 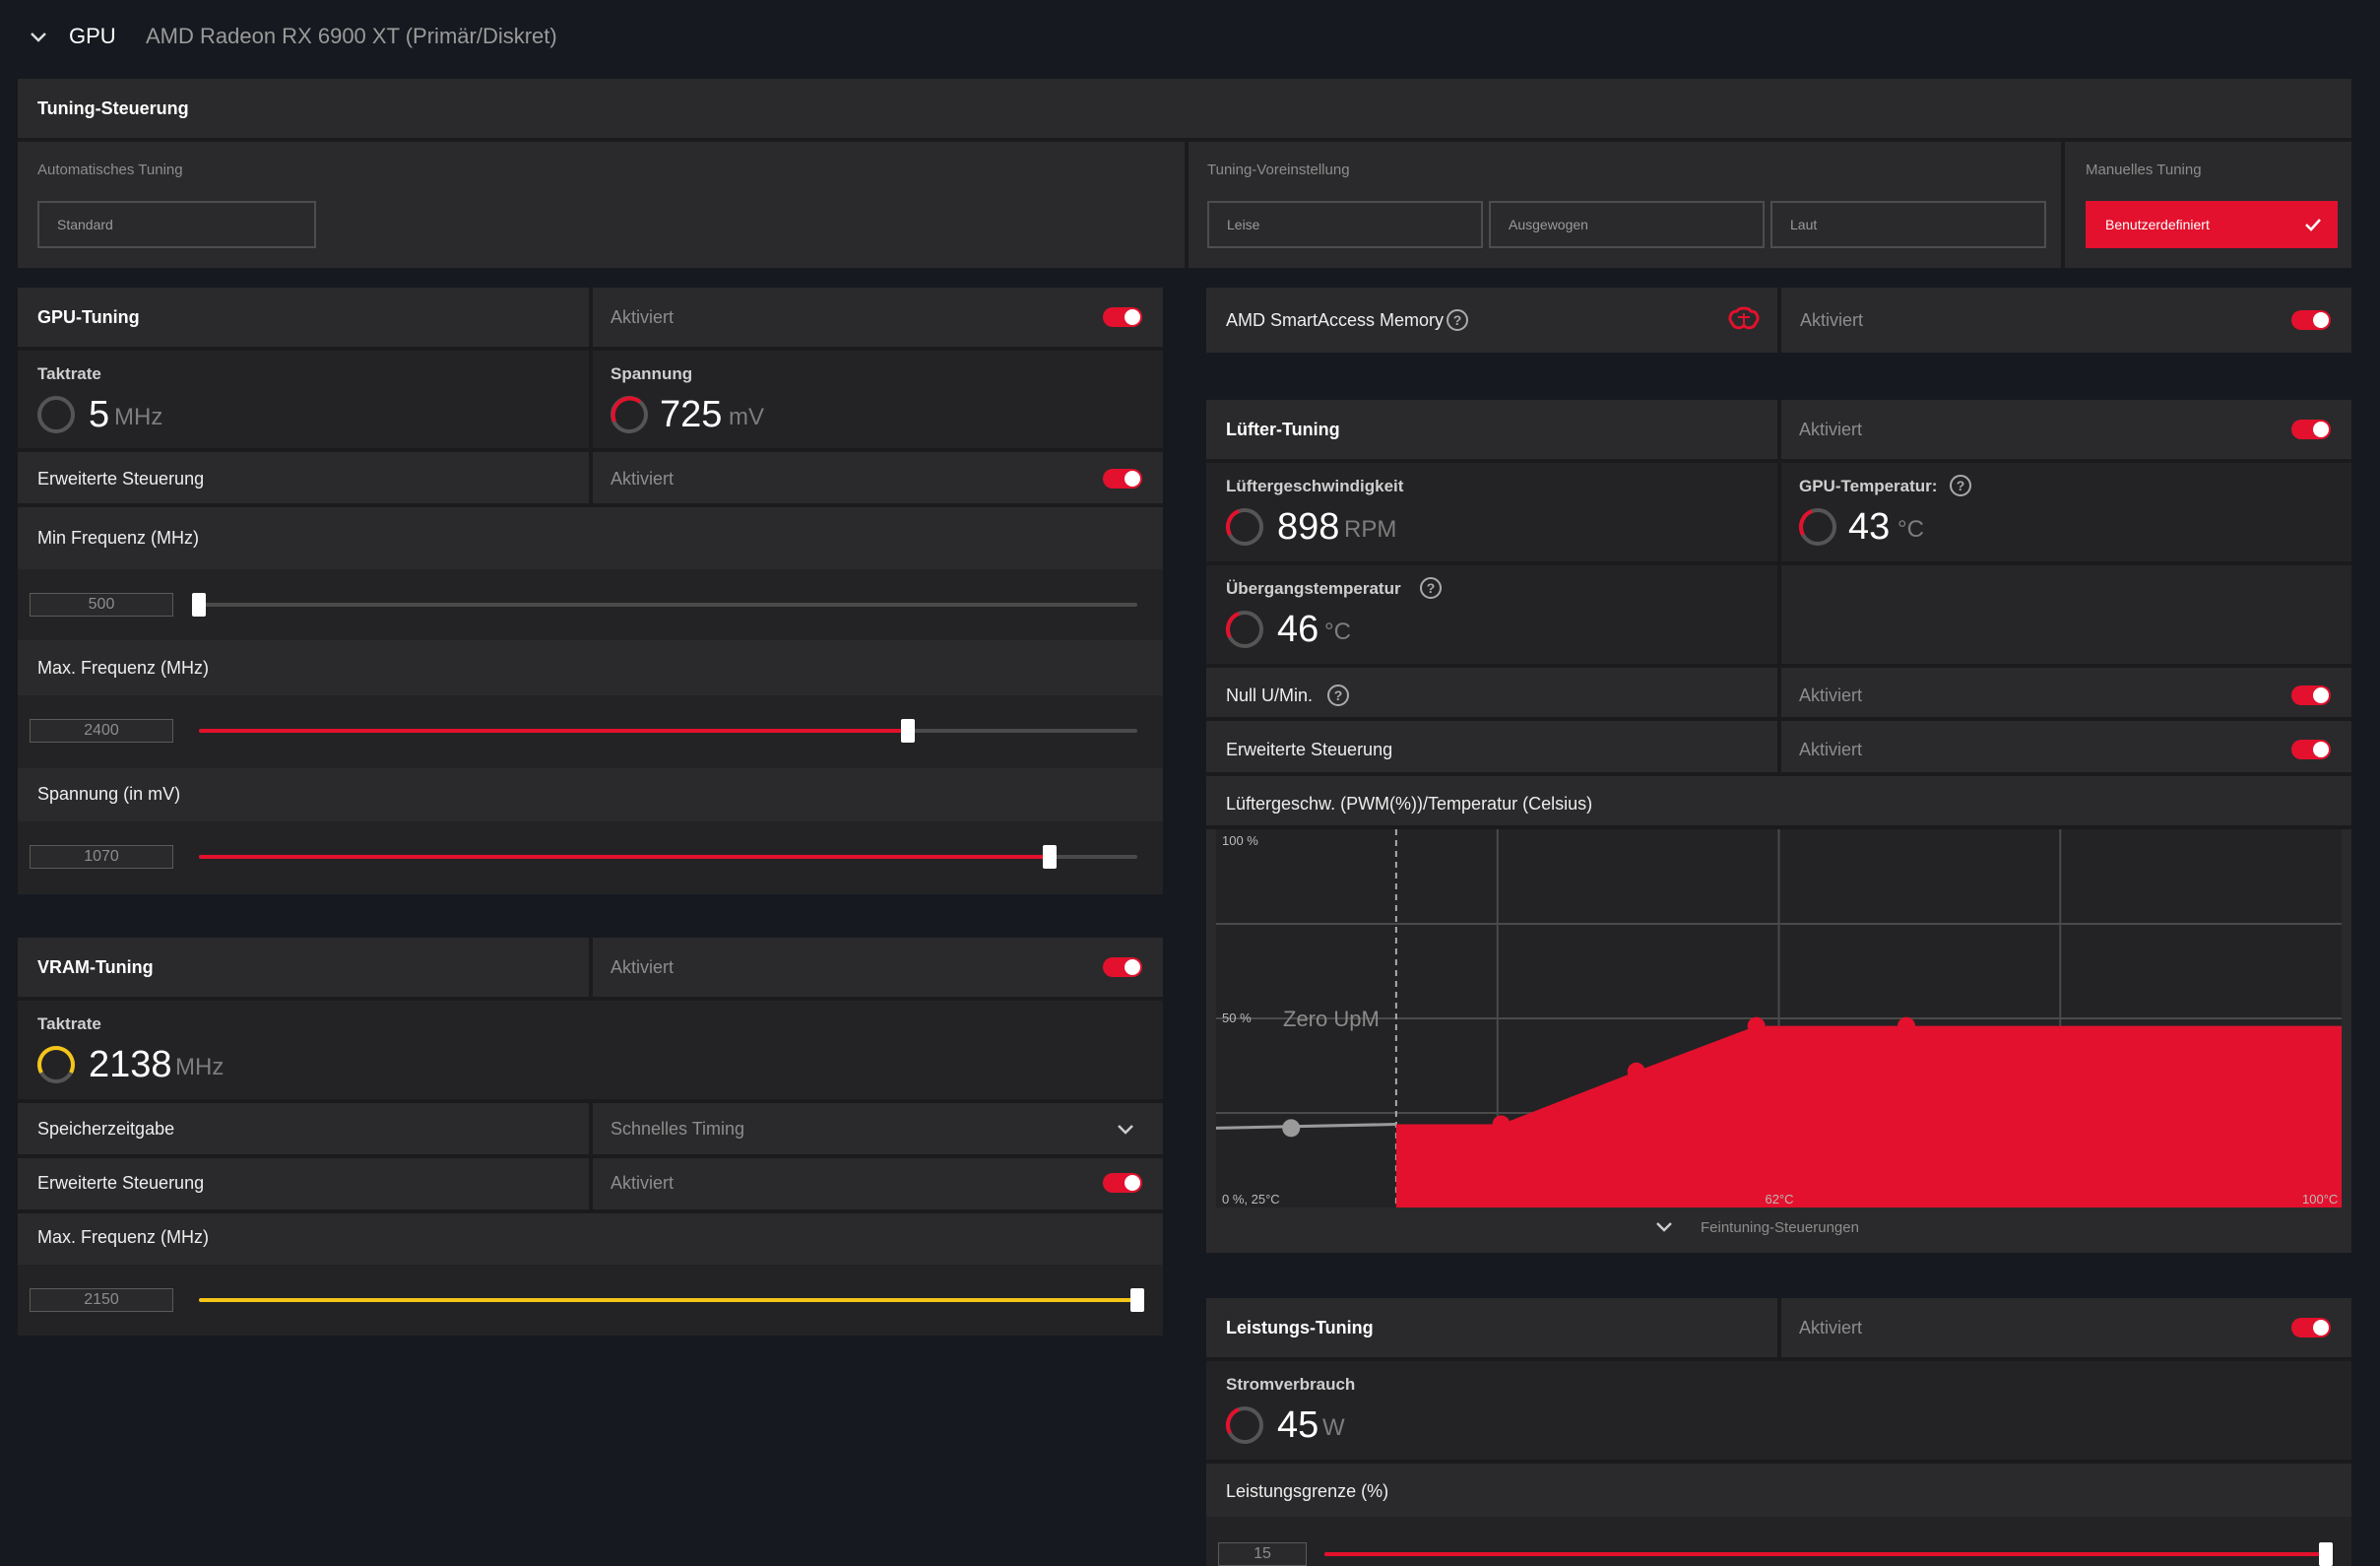 What do you see at coordinates (664, 605) in the screenshot?
I see `min-freq-slider` at bounding box center [664, 605].